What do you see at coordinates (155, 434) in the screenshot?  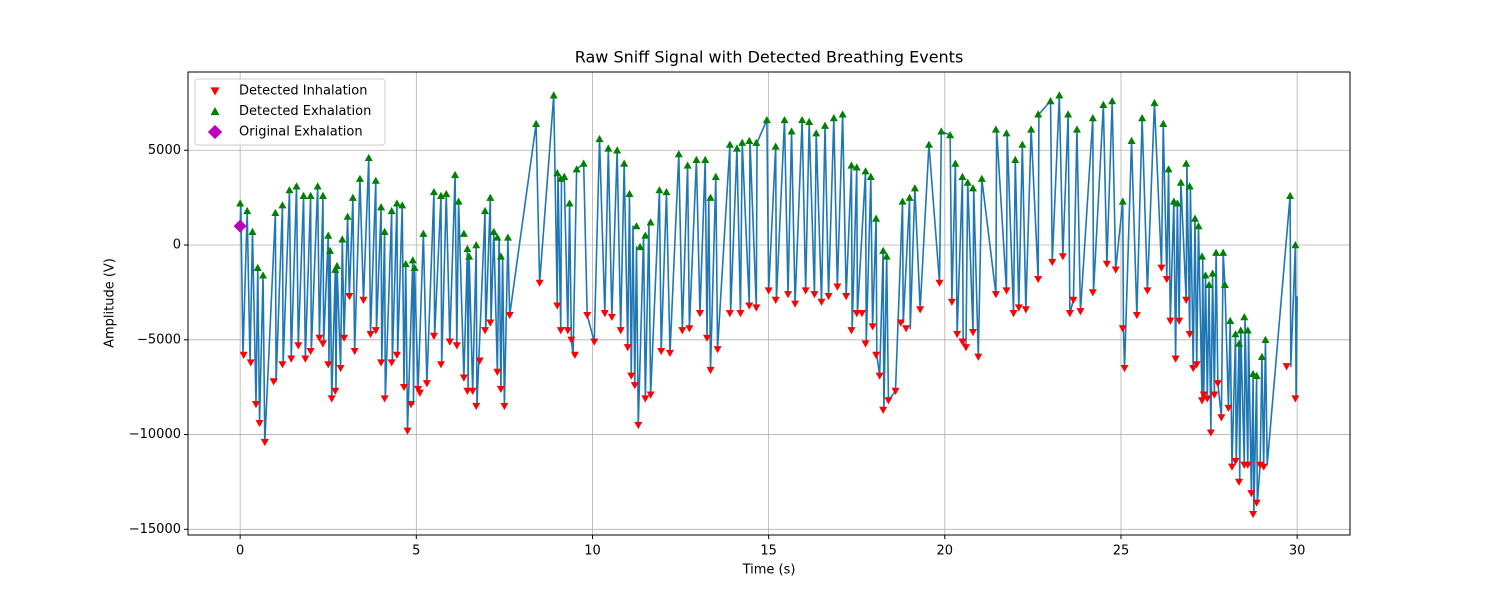 I see `y-tick-label: −10000` at bounding box center [155, 434].